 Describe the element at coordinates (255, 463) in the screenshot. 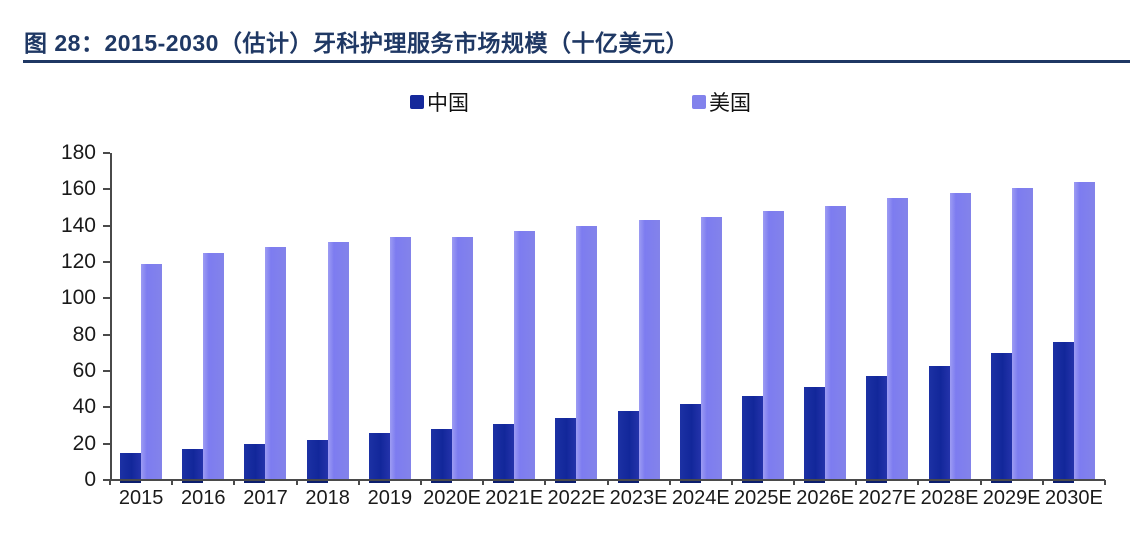

I see `bar-china-2017` at that location.